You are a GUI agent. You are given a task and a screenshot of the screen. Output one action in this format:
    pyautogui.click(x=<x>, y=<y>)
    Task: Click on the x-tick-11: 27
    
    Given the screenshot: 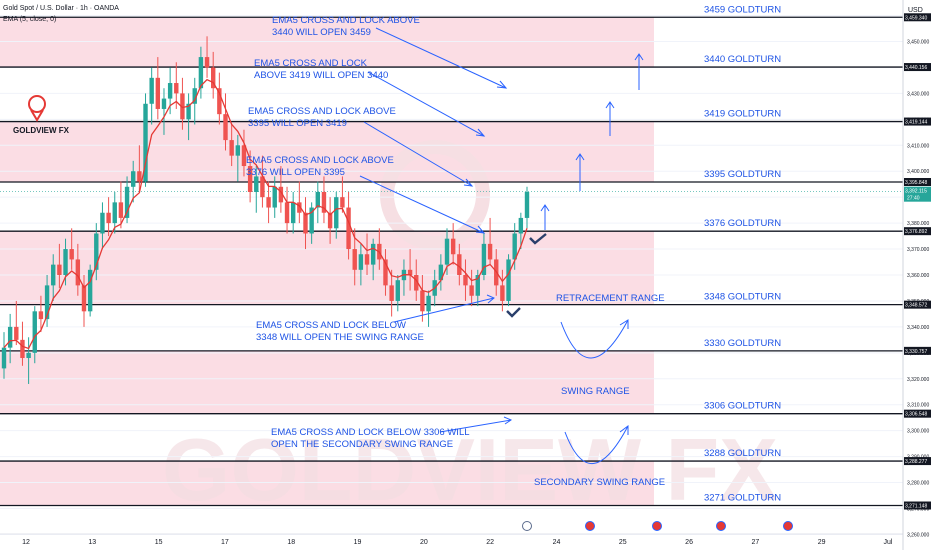 What is the action you would take?
    pyautogui.click(x=755, y=542)
    